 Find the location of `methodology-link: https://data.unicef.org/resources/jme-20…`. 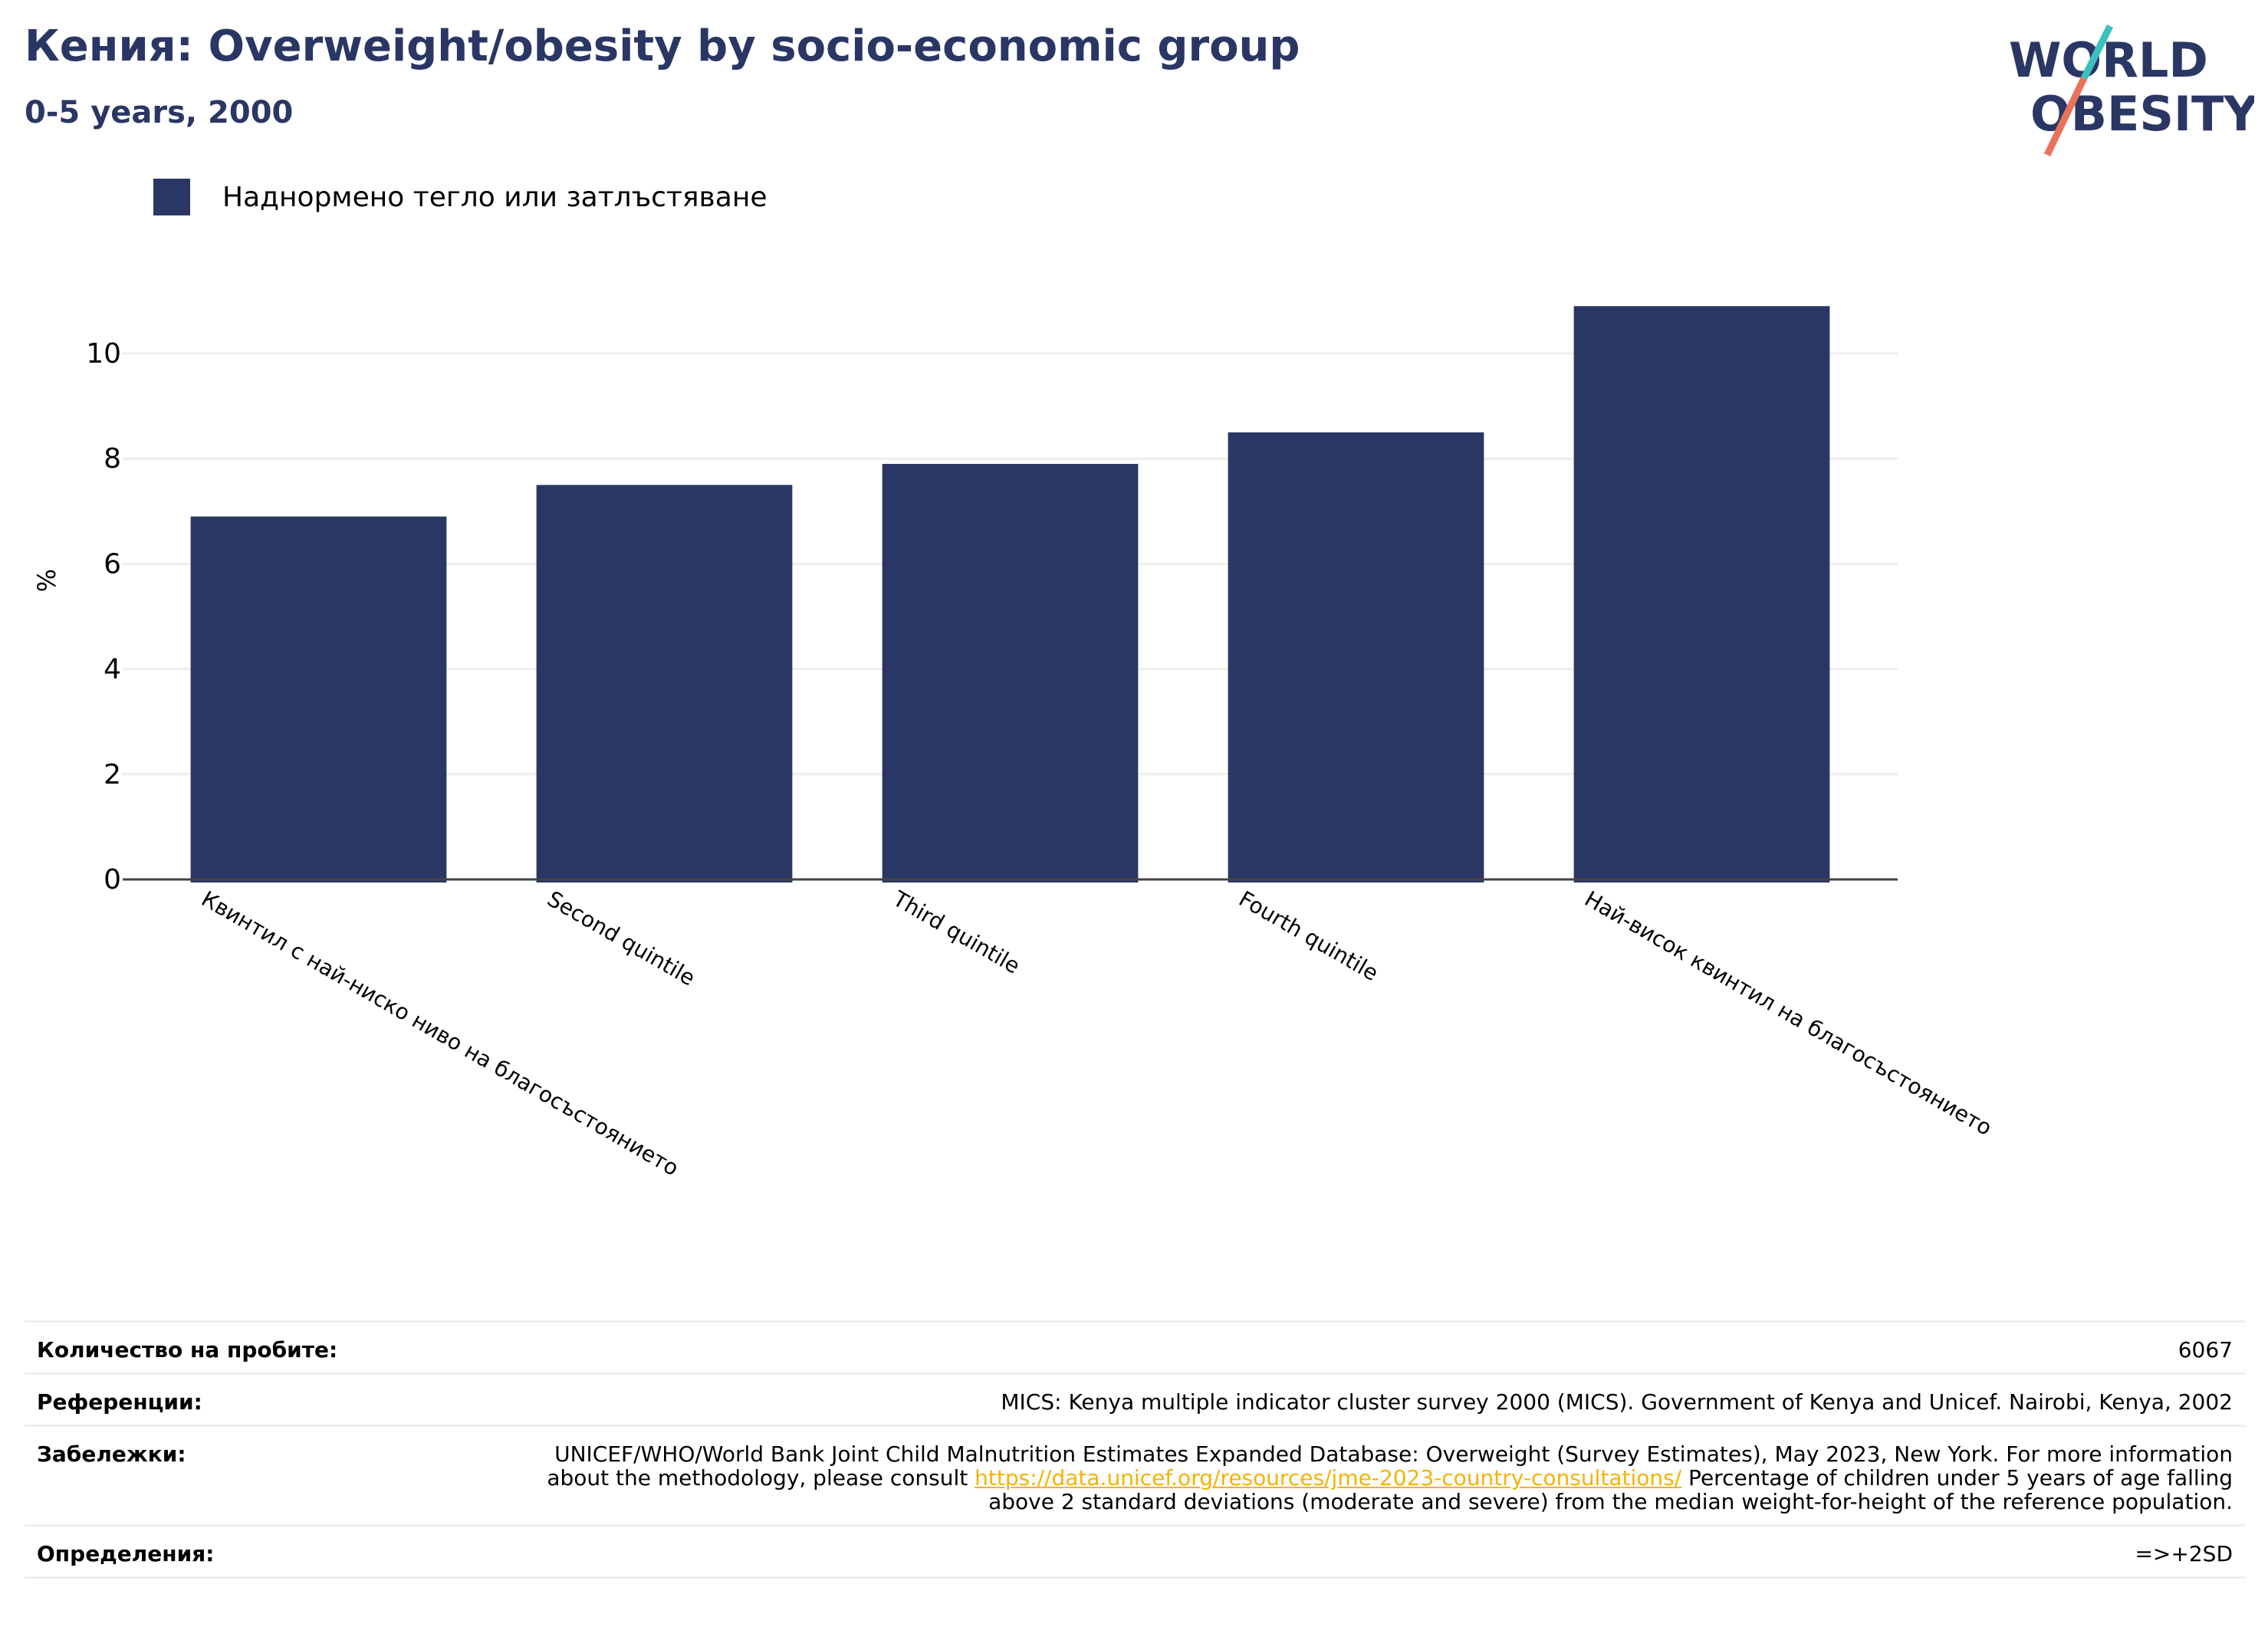

methodology-link: https://data.unicef.org/resources/jme-20… is located at coordinates (1328, 1478).